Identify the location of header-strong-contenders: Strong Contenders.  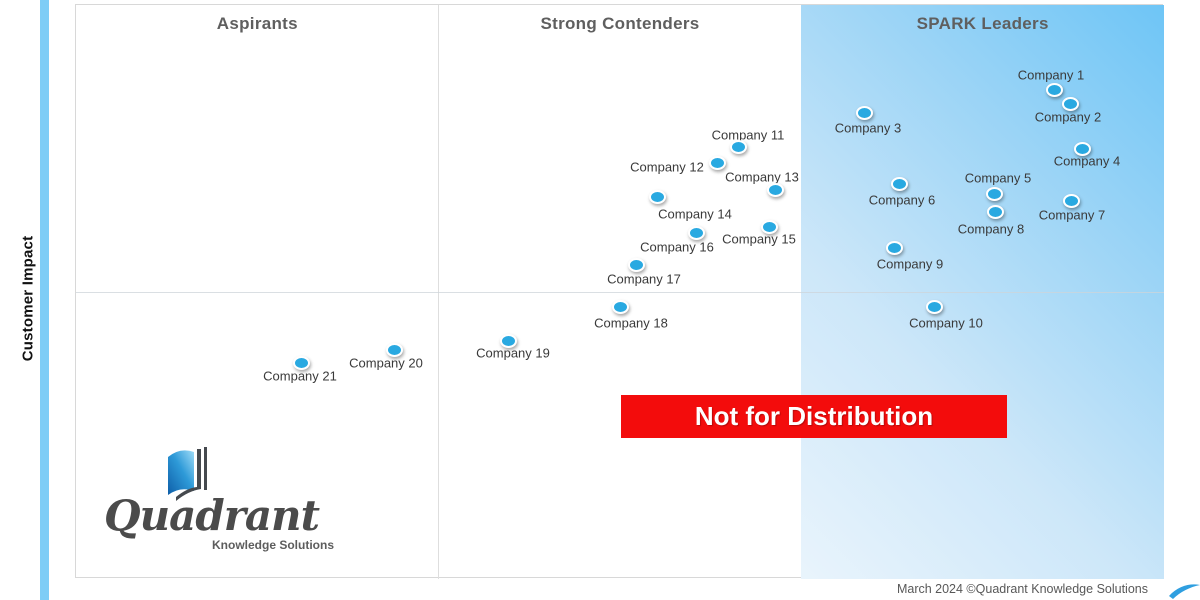
(620, 23).